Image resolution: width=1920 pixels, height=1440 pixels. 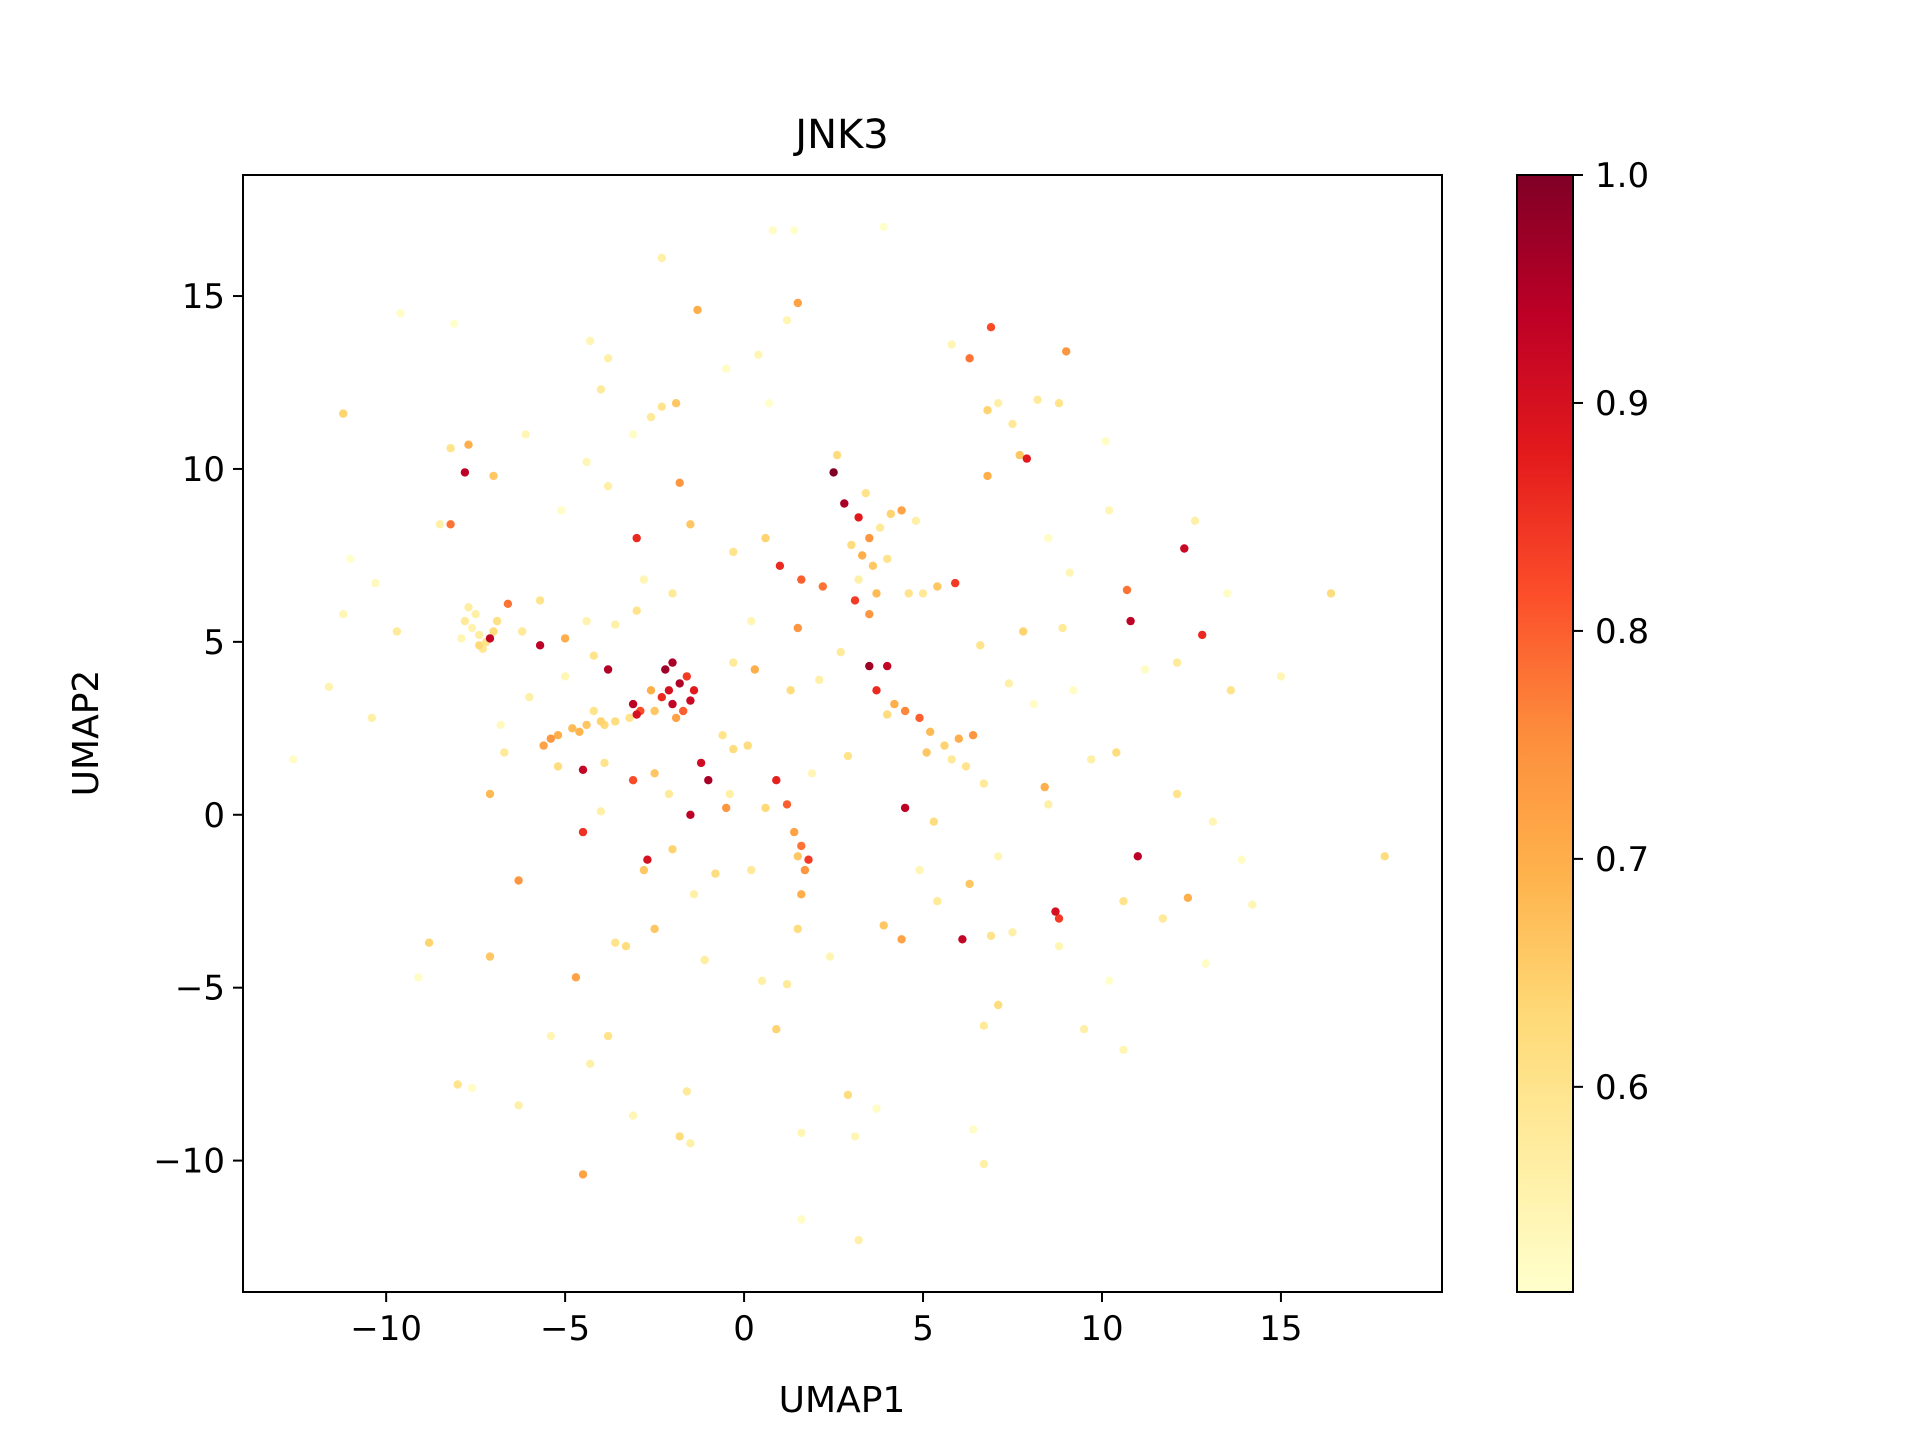 What do you see at coordinates (744, 1329) in the screenshot?
I see `x-tick-label: 0` at bounding box center [744, 1329].